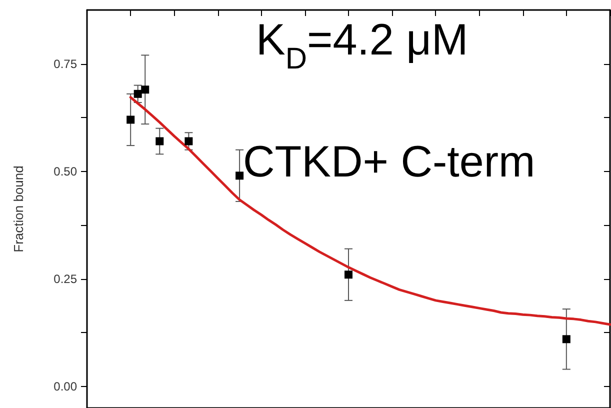  Describe the element at coordinates (18, 209) in the screenshot. I see `y-axis-title: Fraction bound` at that location.